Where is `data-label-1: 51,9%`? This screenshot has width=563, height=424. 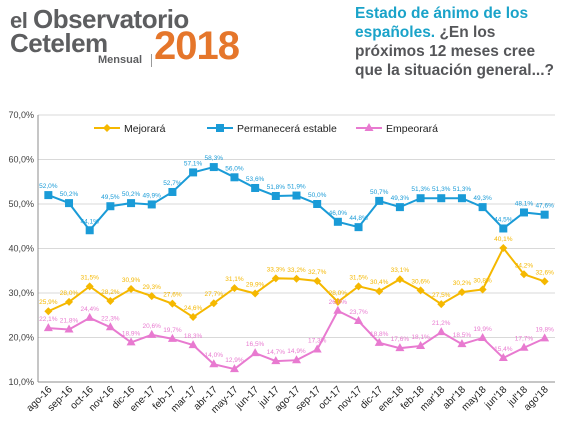
data-label-1: 51,9% is located at coordinates (296, 187).